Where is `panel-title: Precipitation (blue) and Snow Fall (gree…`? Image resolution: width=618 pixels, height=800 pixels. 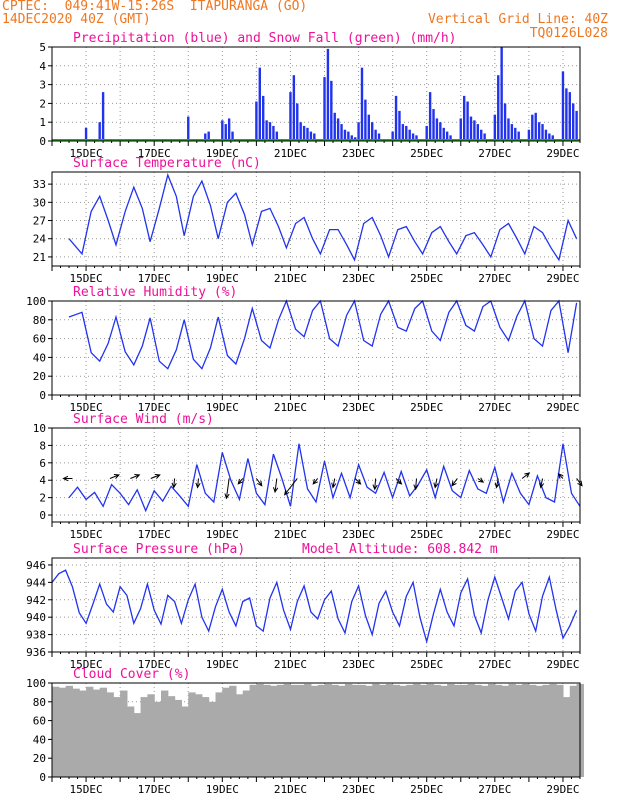
panel-title: Precipitation (blue) and Snow Fall (gree… is located at coordinates (265, 38).